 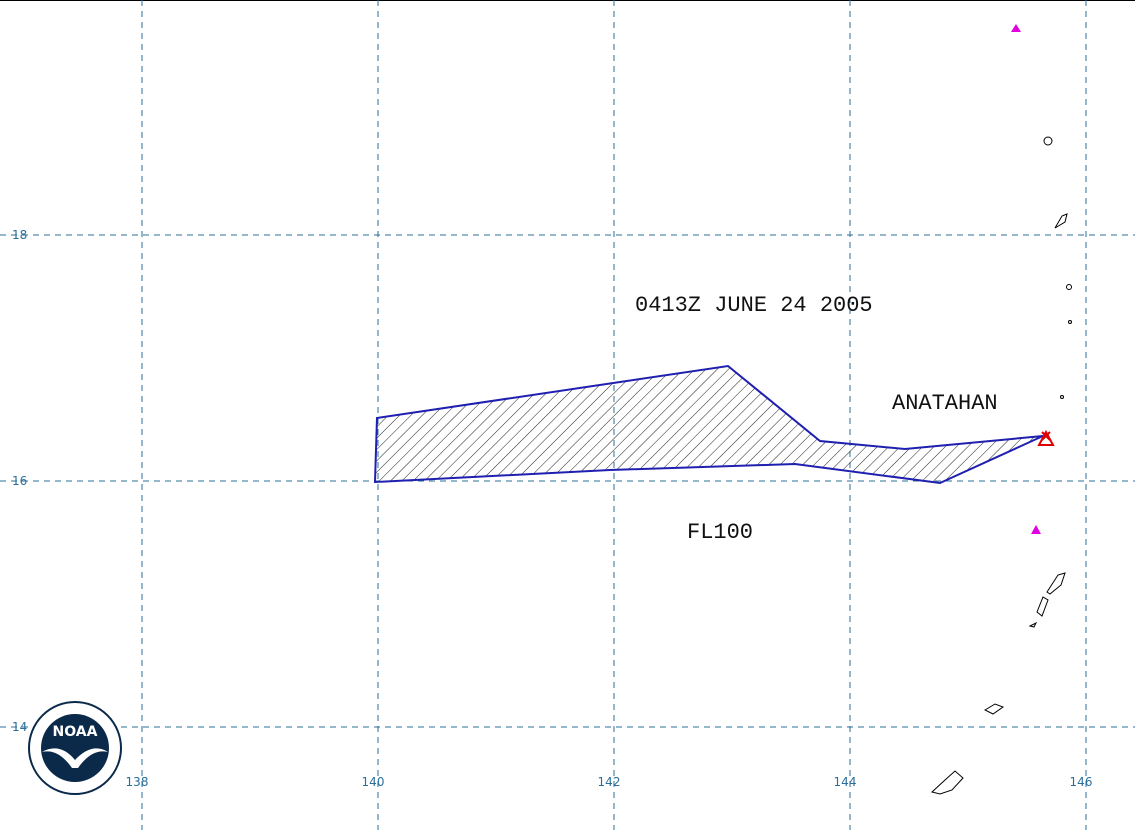 What do you see at coordinates (720, 532) in the screenshot?
I see `level-label: FL100` at bounding box center [720, 532].